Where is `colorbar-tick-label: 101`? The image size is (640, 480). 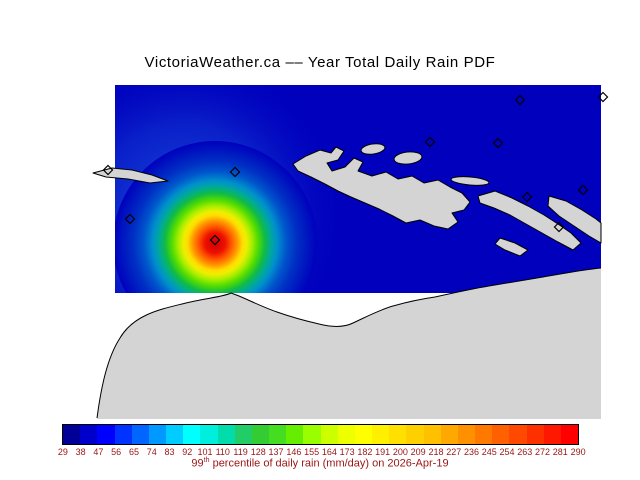 colorbar-tick-label: 101 is located at coordinates (205, 452).